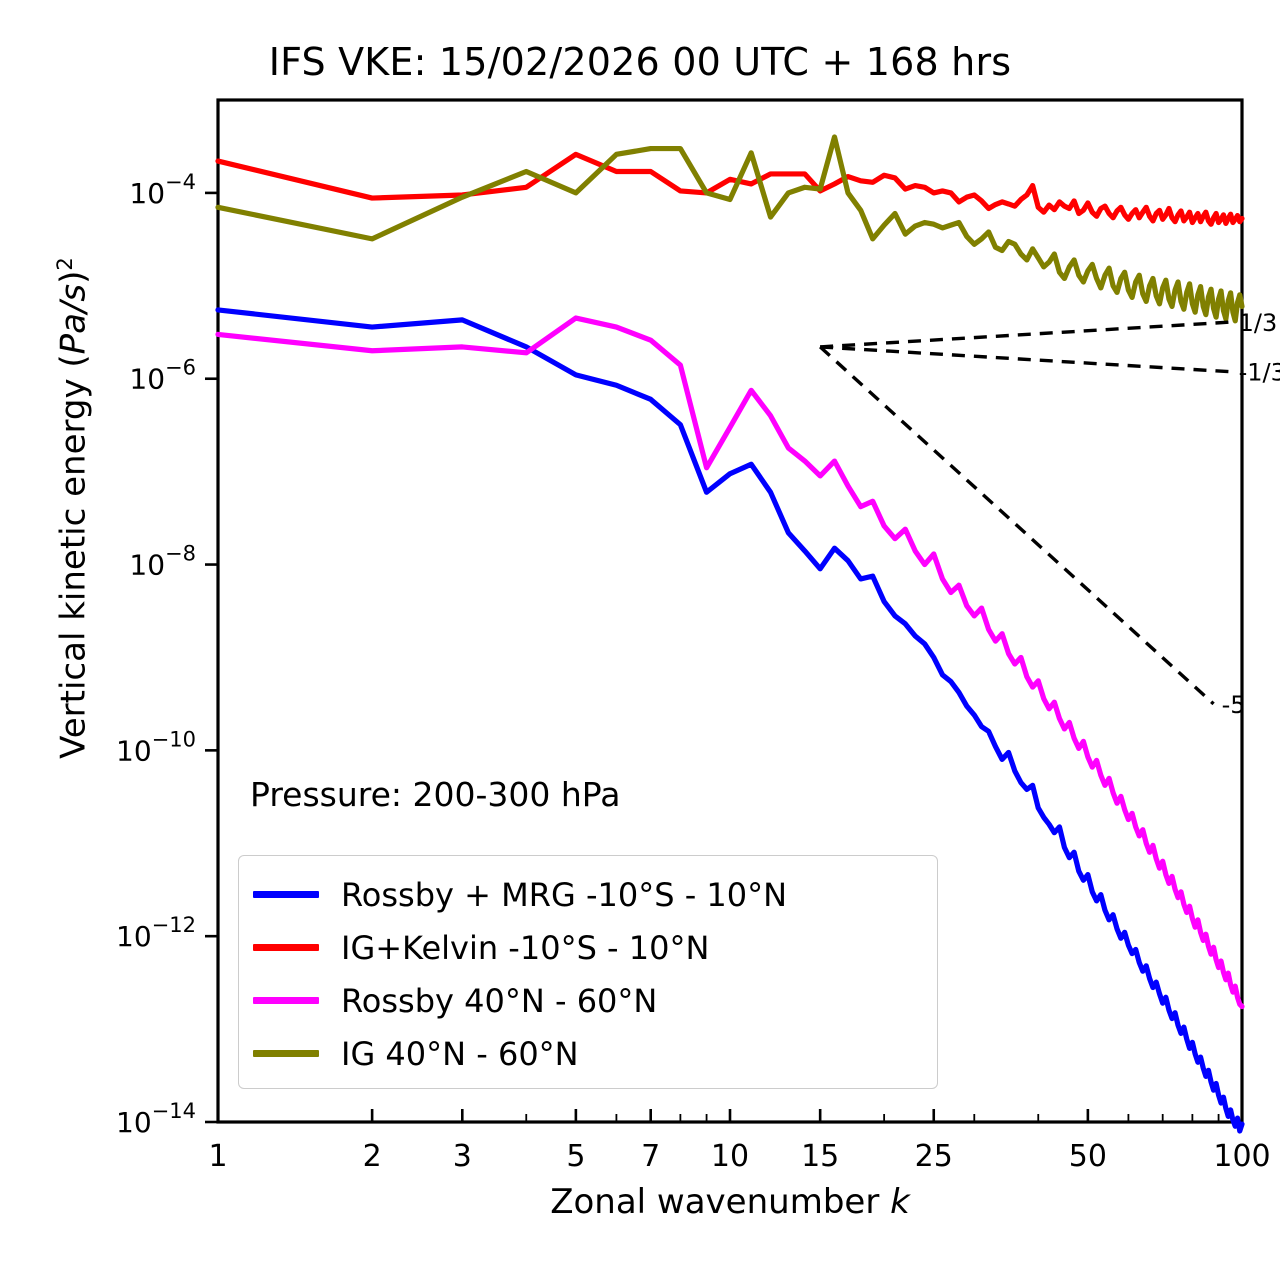 Image resolution: width=1280 pixels, height=1288 pixels. What do you see at coordinates (730, 1156) in the screenshot?
I see `x-tick-label: 10` at bounding box center [730, 1156].